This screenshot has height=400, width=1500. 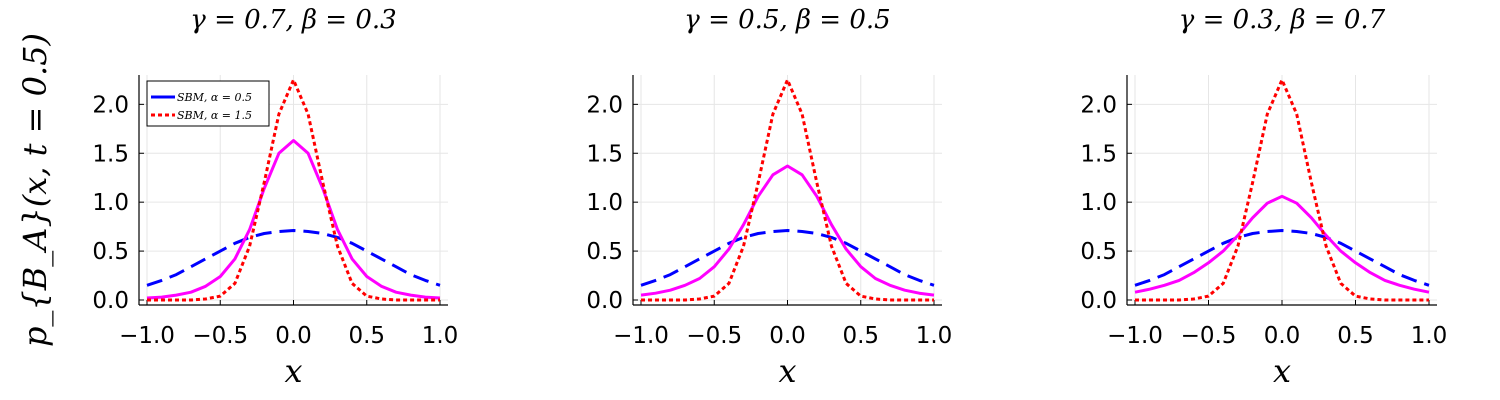 I want to click on legend-label: SBM, α = 0.5, so click(x=214, y=97).